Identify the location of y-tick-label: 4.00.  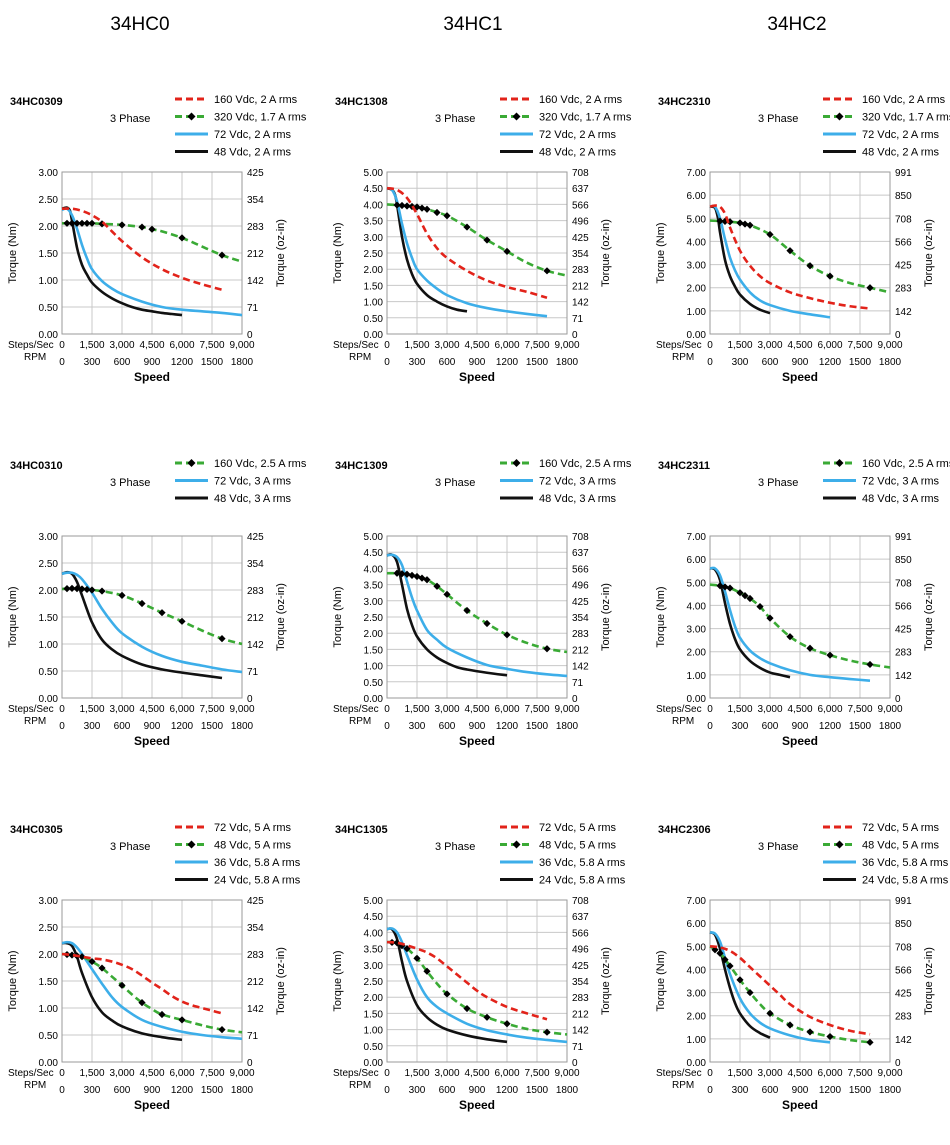
(697, 242).